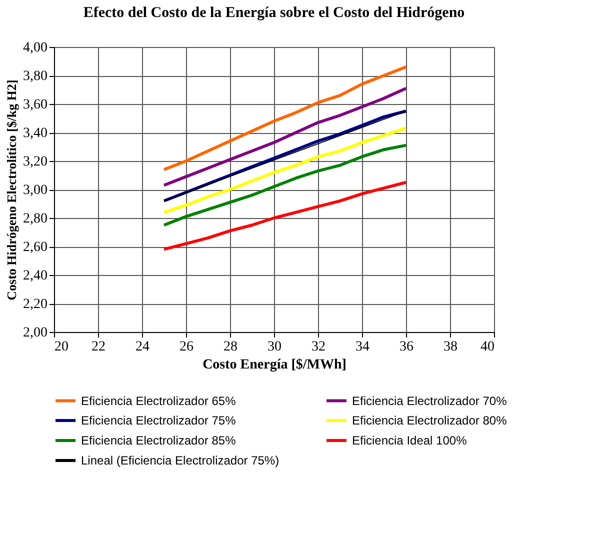 This screenshot has width=605, height=538. Describe the element at coordinates (451, 347) in the screenshot. I see `x-tick-label: 38` at that location.